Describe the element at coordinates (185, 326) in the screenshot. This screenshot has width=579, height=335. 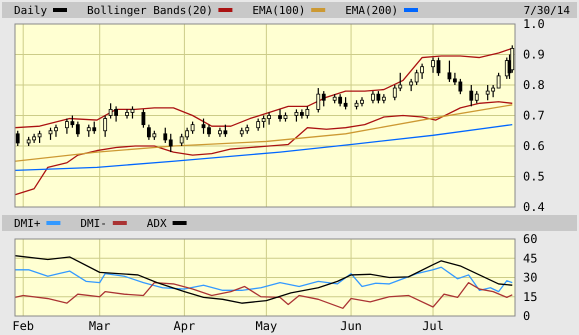
I see `x-tick-label: Apr` at that location.